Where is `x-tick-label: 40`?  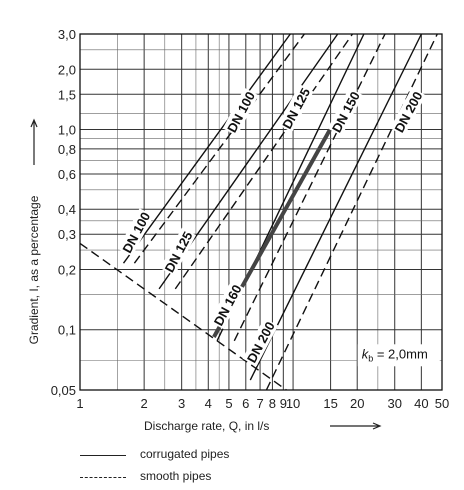 x-tick-label: 40 is located at coordinates (421, 403).